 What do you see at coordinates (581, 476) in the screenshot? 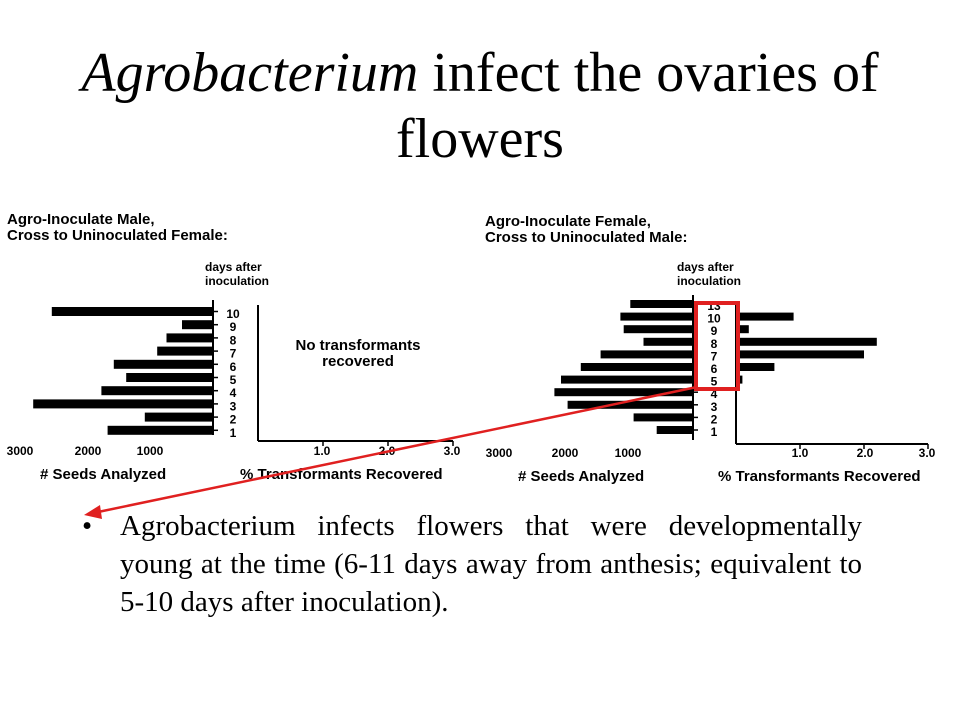
I see `chart2-seeds-axis-label: # Seeds Analyzed` at bounding box center [581, 476].